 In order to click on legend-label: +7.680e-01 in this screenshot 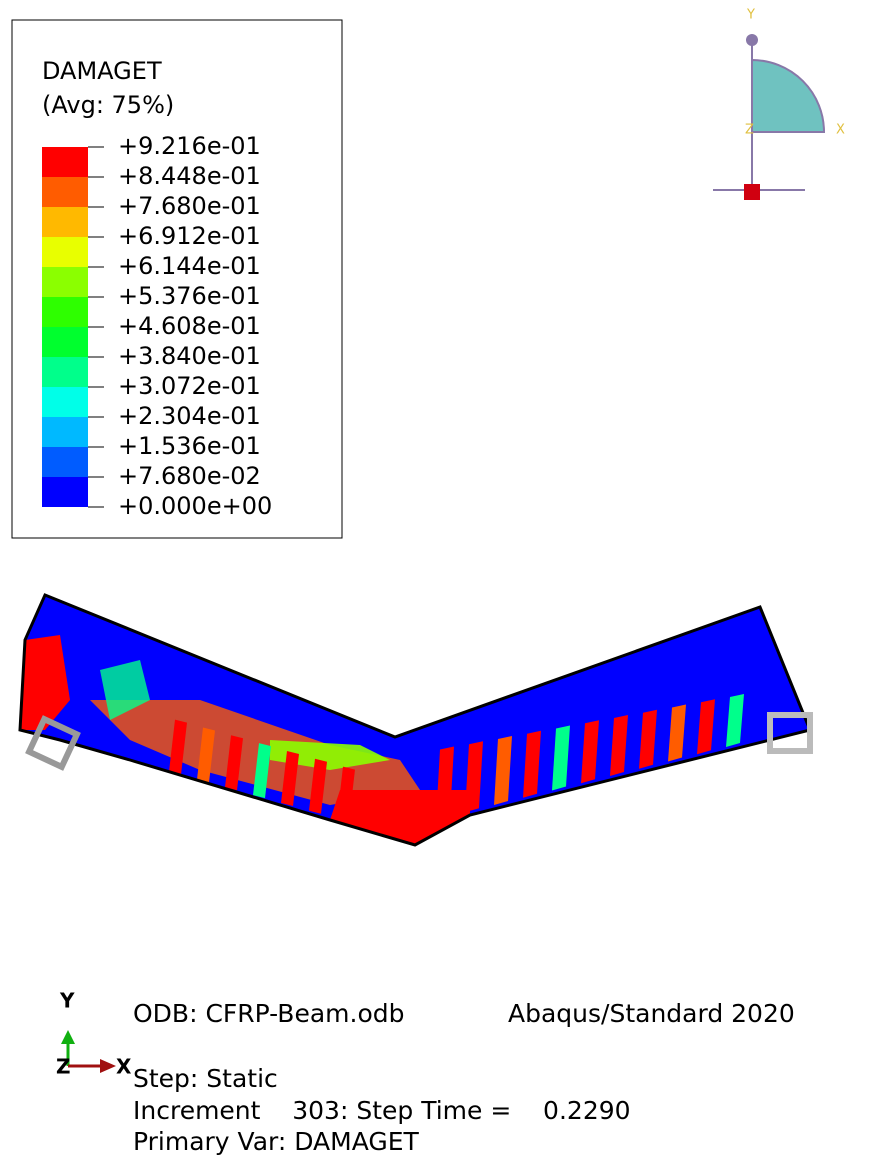, I will do `click(189, 206)`.